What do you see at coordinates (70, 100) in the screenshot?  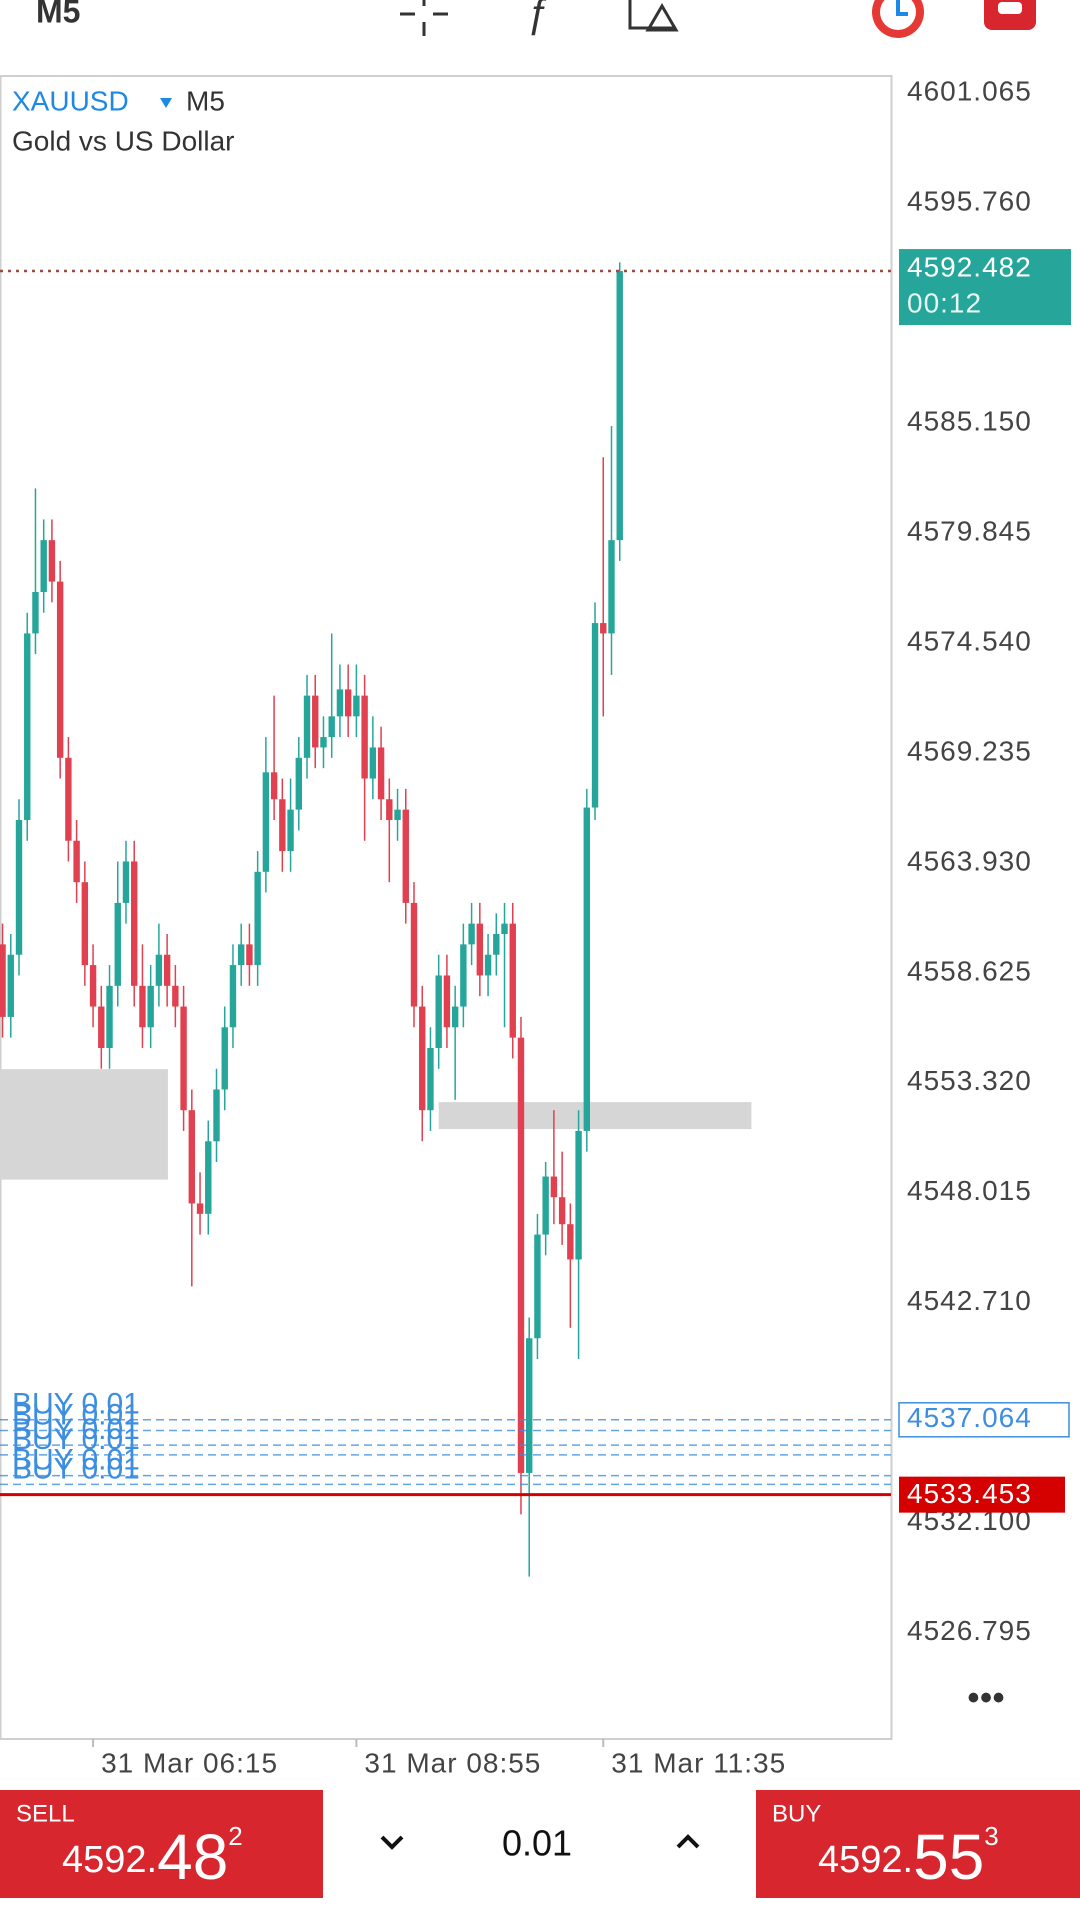 I see `symbol: XAUUSD` at bounding box center [70, 100].